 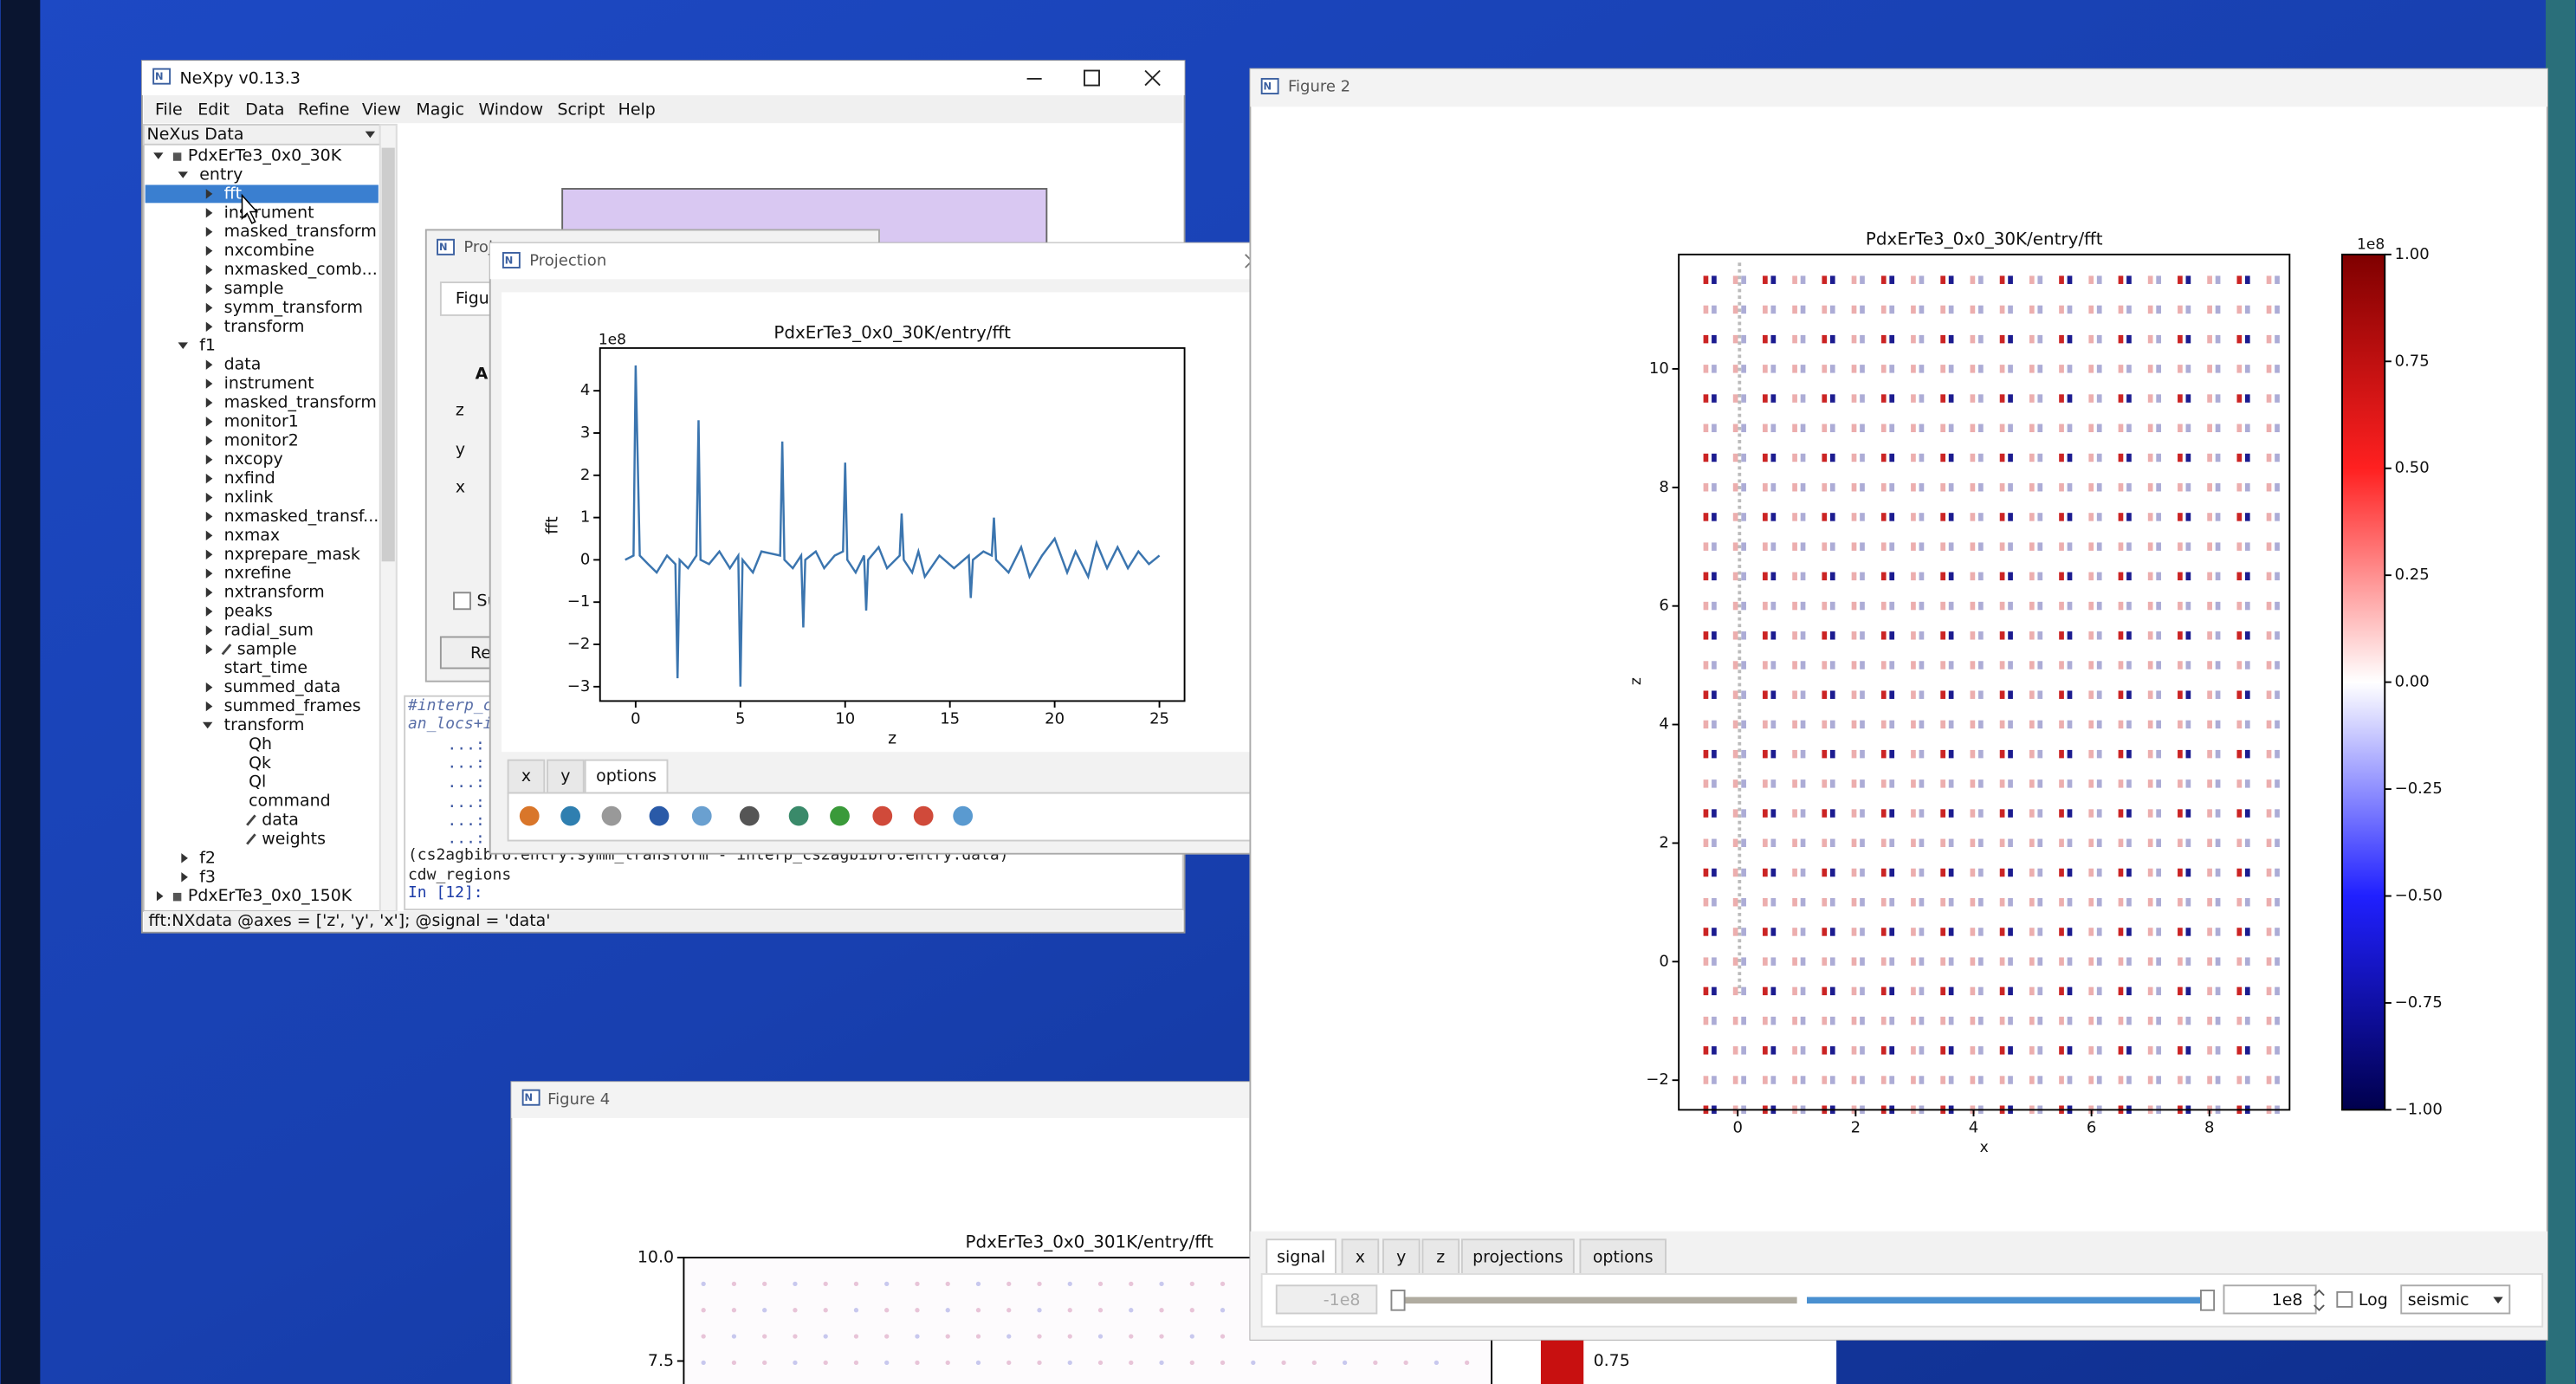 What do you see at coordinates (2344, 1299) in the screenshot?
I see `log-checkbox` at bounding box center [2344, 1299].